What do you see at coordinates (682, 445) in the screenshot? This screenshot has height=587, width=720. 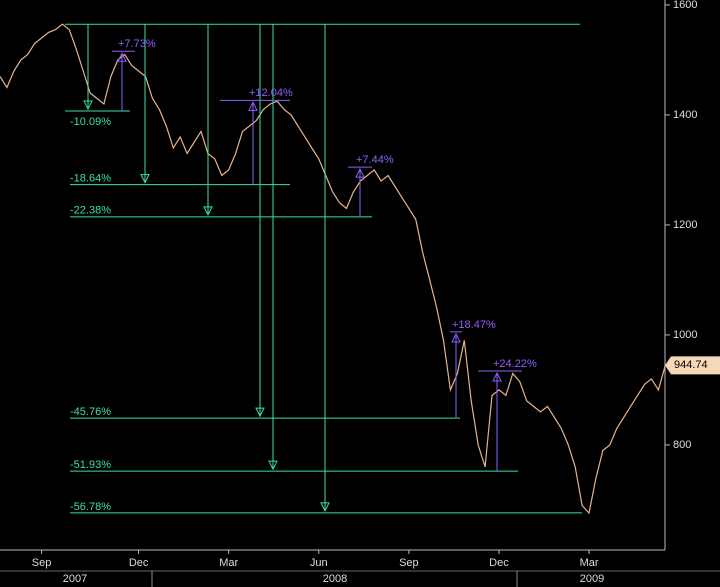 I see `y-tick-label: 800` at bounding box center [682, 445].